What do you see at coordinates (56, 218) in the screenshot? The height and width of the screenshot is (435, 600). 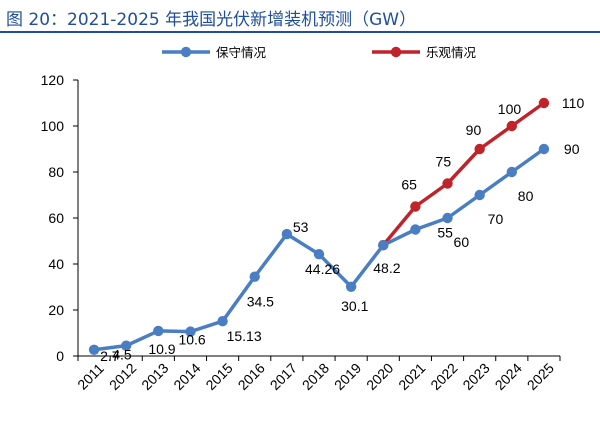 I see `y-tick-label: 60` at bounding box center [56, 218].